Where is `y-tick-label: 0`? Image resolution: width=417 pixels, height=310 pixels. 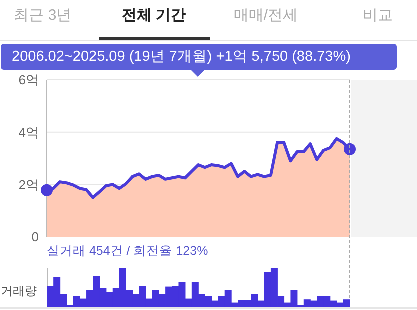 y-tick-label: 0 is located at coordinates (35, 237).